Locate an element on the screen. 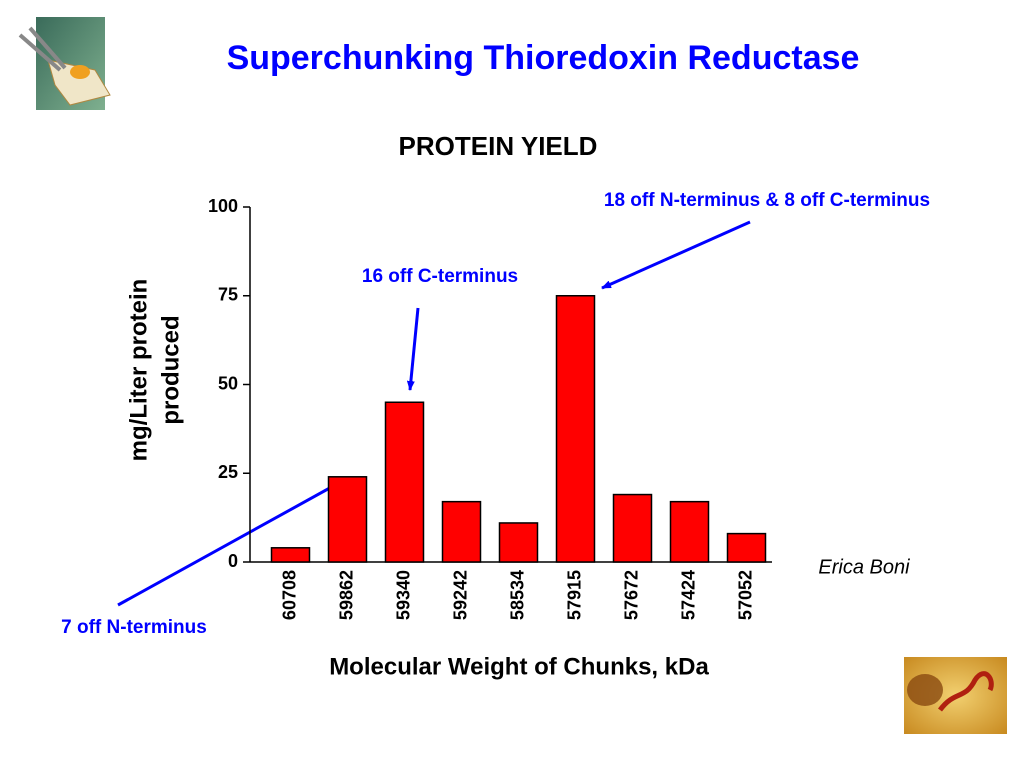 This screenshot has height=768, width=1024. x-tick-label: 60708 is located at coordinates (289, 595).